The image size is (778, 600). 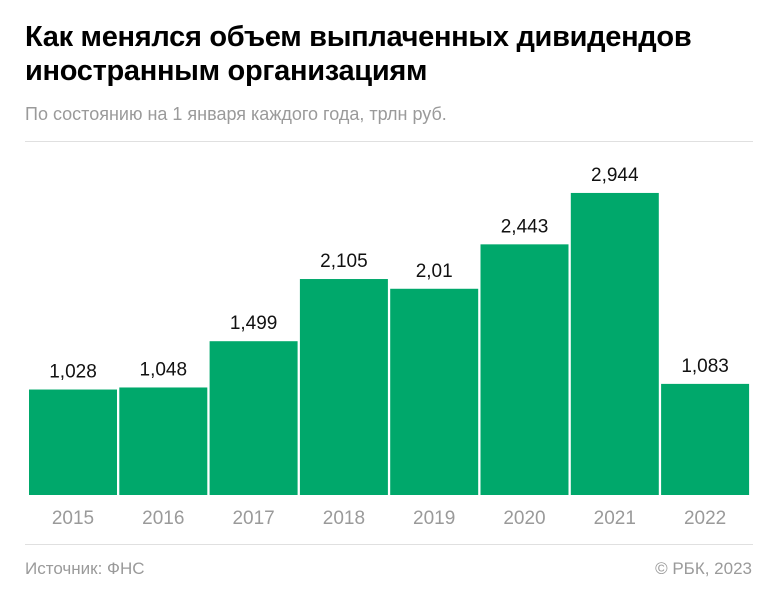 What do you see at coordinates (434, 518) in the screenshot?
I see `x-tick-label: 2019` at bounding box center [434, 518].